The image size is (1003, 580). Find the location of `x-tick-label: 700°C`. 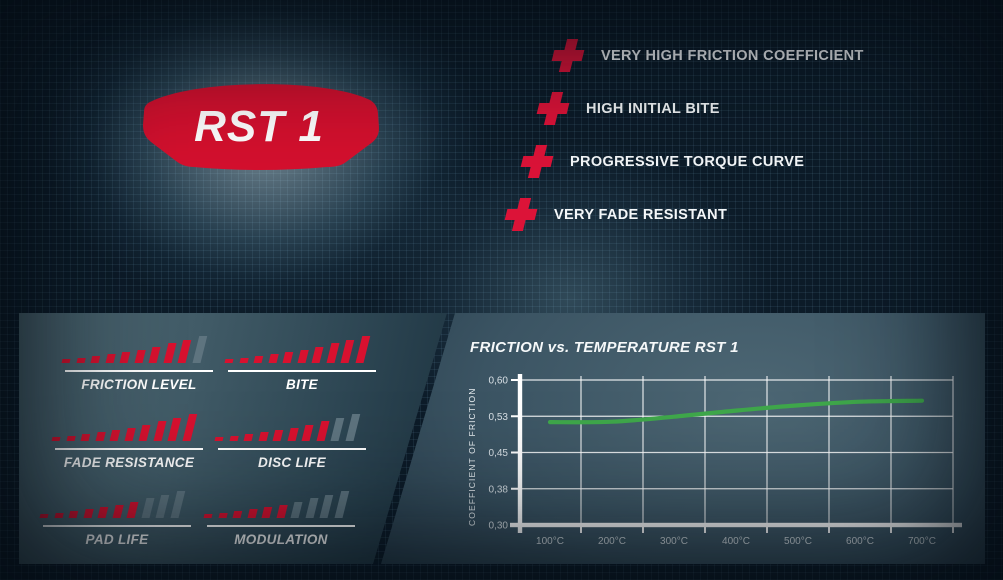

x-tick-label: 700°C is located at coordinates (922, 541).